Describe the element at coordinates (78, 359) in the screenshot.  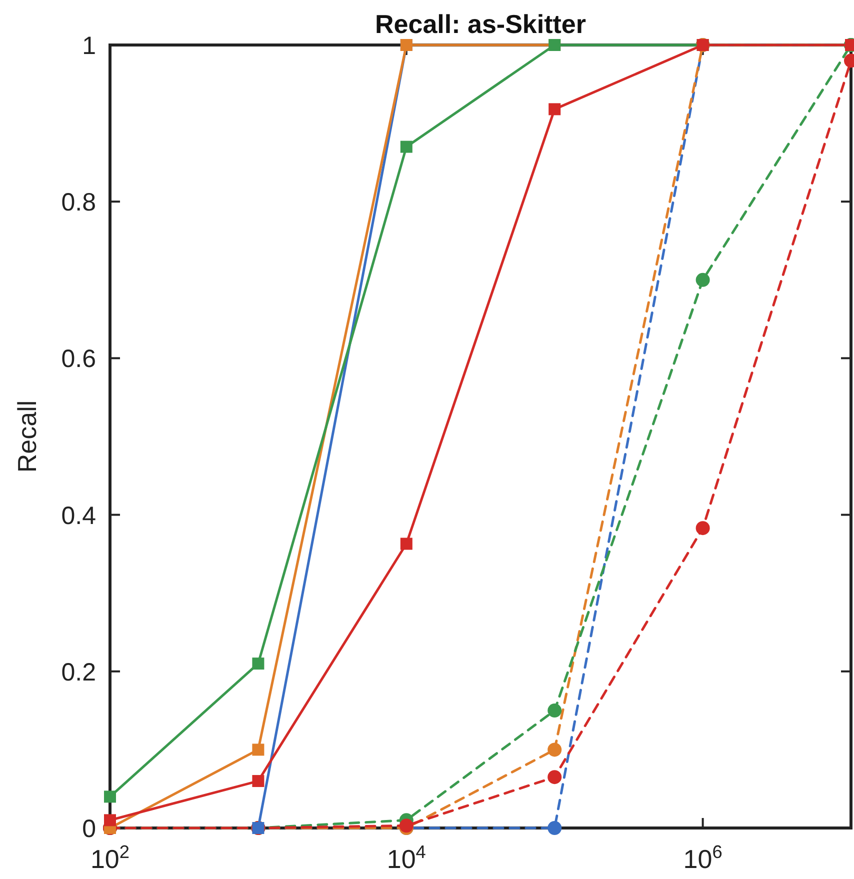
I see `y-tick-label: 0.6` at that location.